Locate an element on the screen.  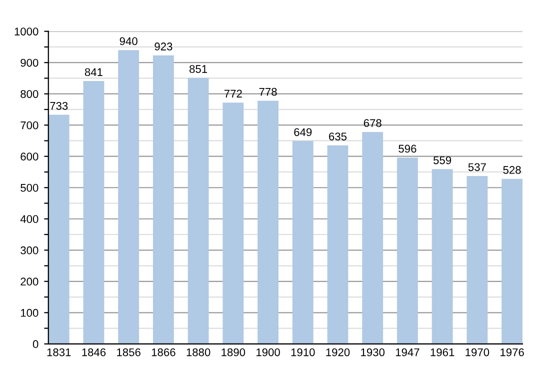
data-label: 923 is located at coordinates (163, 46).